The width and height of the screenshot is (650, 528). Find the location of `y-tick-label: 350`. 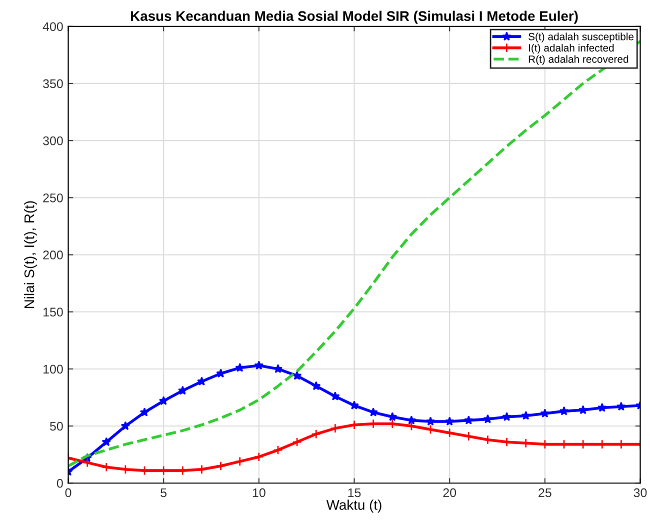

y-tick-label: 350 is located at coordinates (53, 83).